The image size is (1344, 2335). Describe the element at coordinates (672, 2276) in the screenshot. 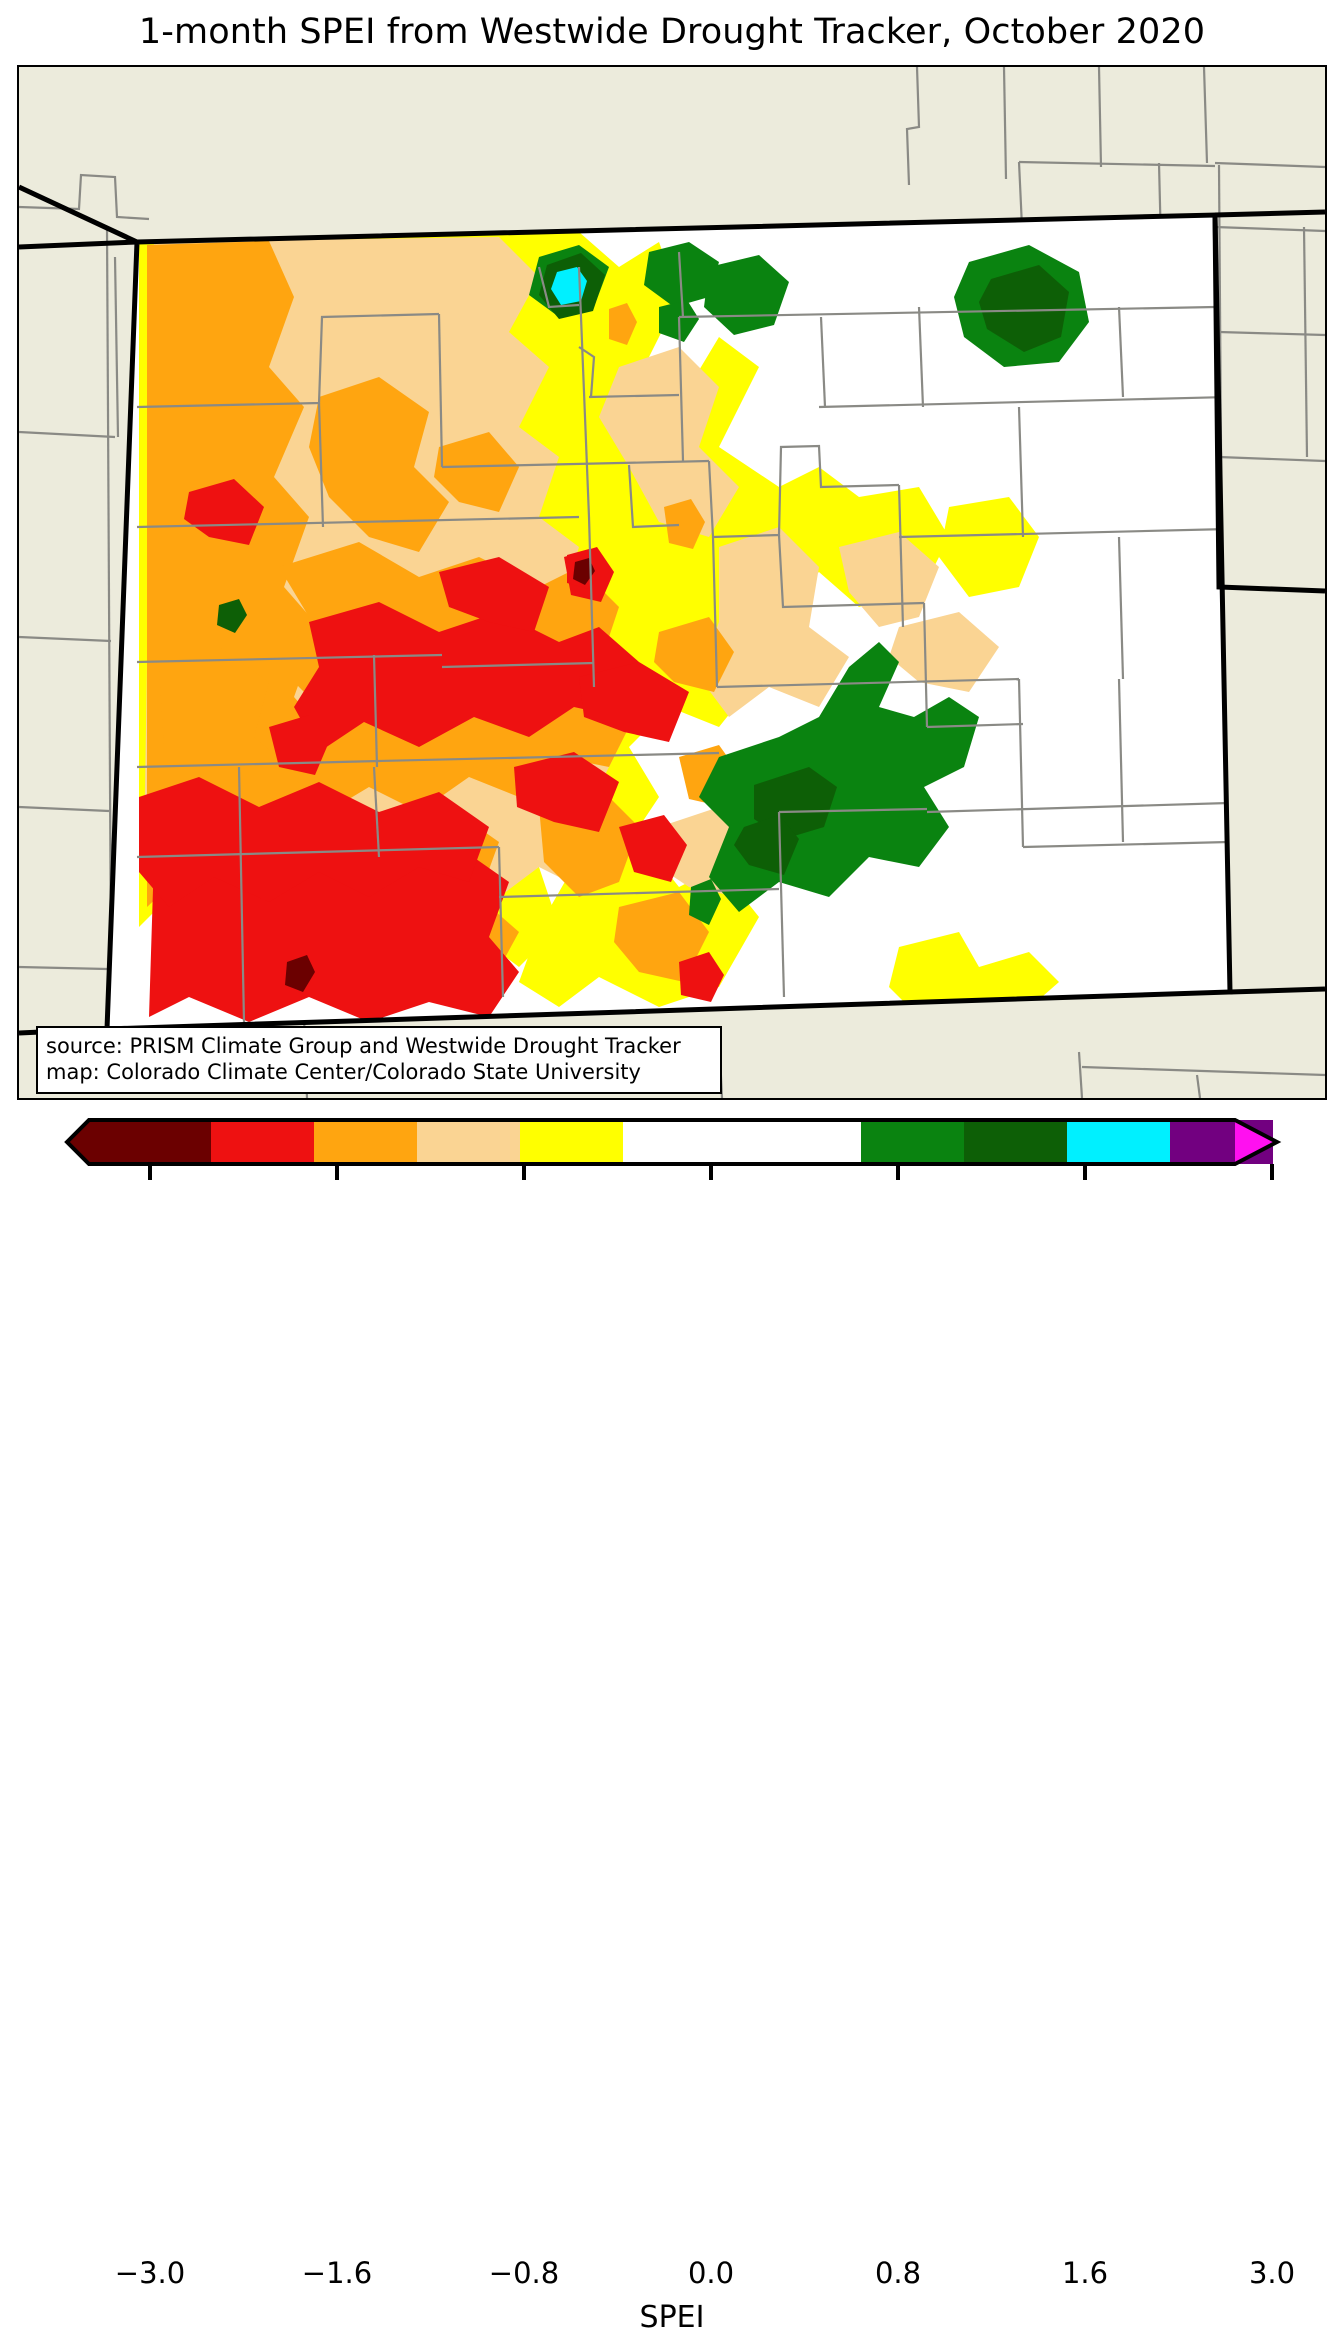

I see `colorbar-tick-labels: −3.0 −1.6 −0.8 0.0 0.8 1.6 3.0` at that location.